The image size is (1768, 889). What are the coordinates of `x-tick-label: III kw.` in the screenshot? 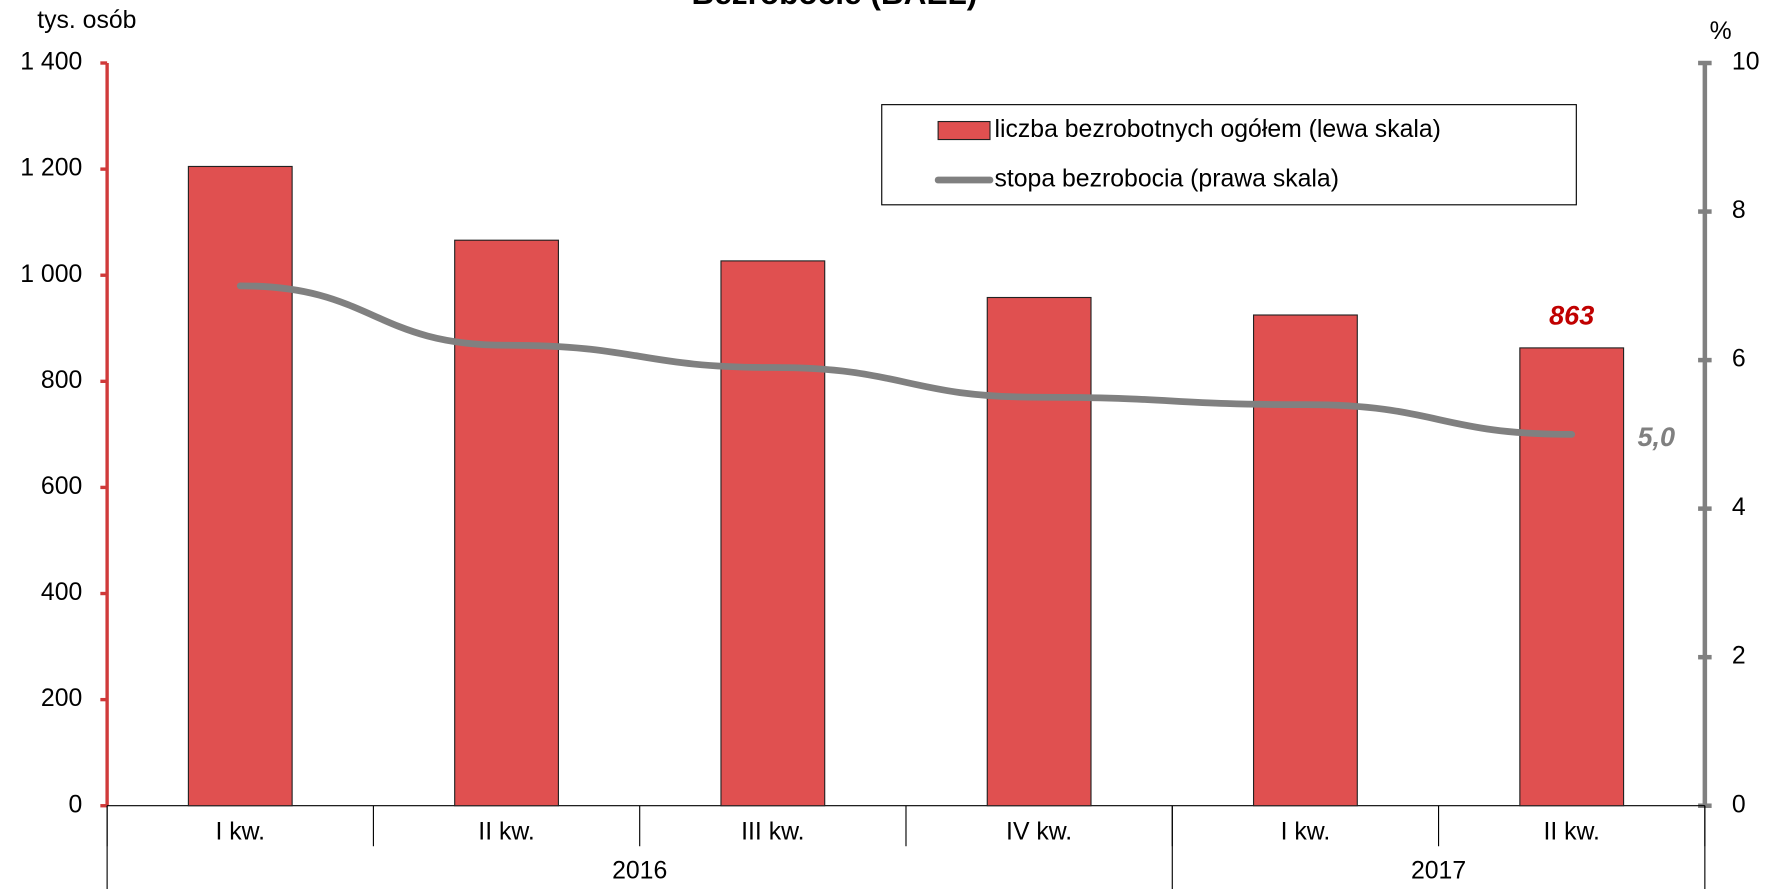 It's located at (772, 831).